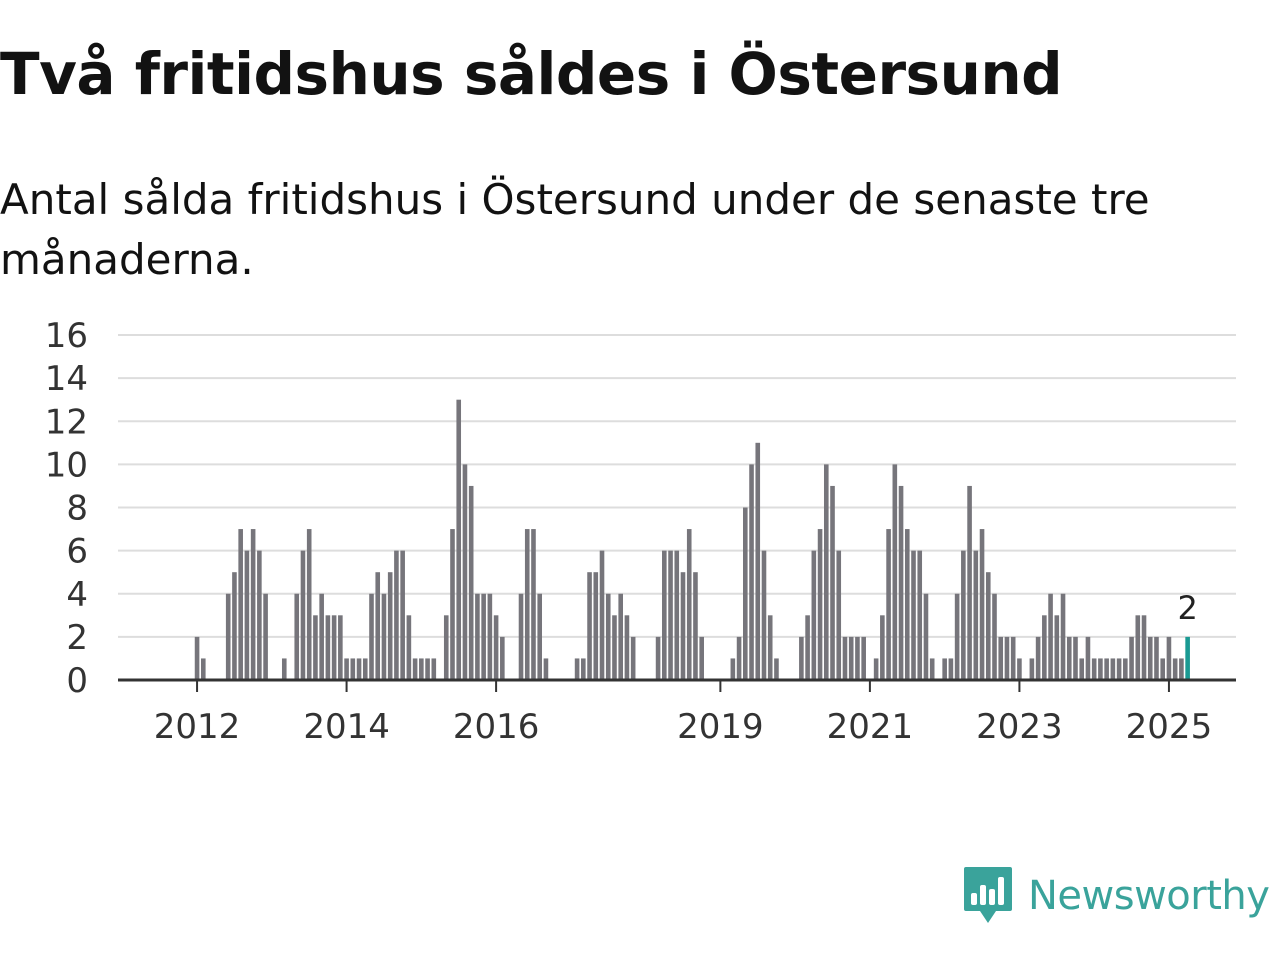 Image resolution: width=1280 pixels, height=960 pixels. Describe the element at coordinates (1169, 727) in the screenshot. I see `x-tick-label: 2025` at that location.